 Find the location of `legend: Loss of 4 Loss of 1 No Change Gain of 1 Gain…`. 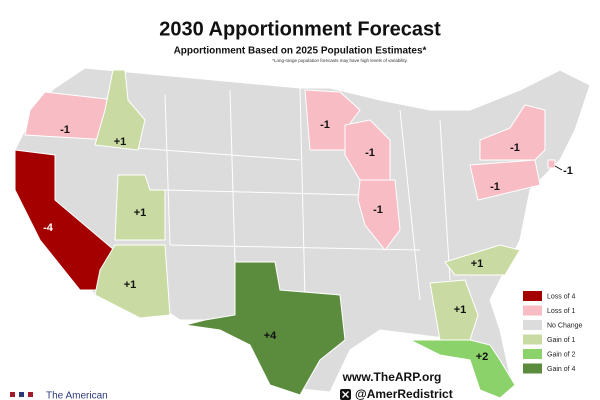

legend: Loss of 4 Loss of 1 No Change Gain of 1 Gain… is located at coordinates (553, 332).